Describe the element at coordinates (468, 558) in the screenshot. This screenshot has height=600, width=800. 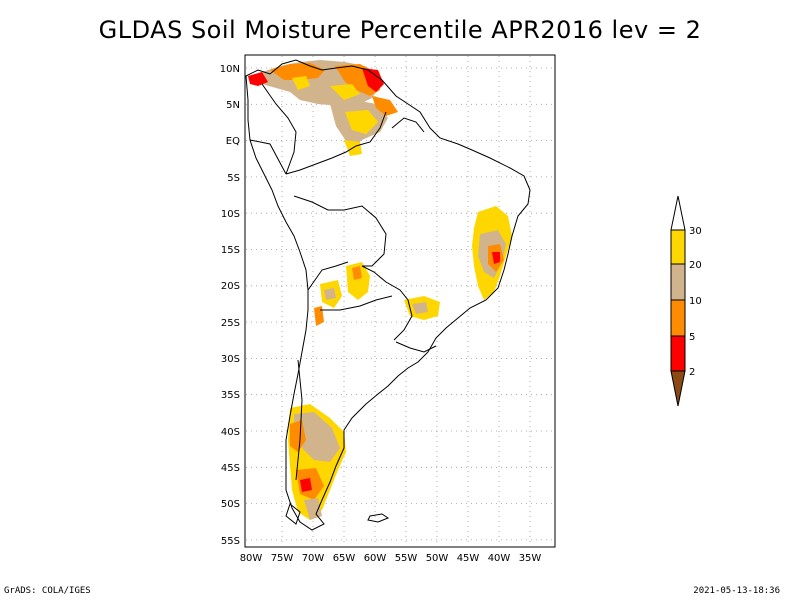
I see `lon-label: 45W` at that location.